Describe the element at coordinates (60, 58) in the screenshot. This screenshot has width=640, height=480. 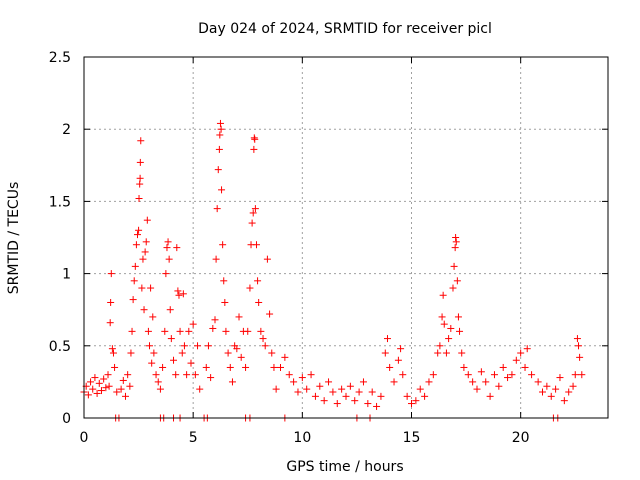
I see `y-tick-label: 2.5` at that location.